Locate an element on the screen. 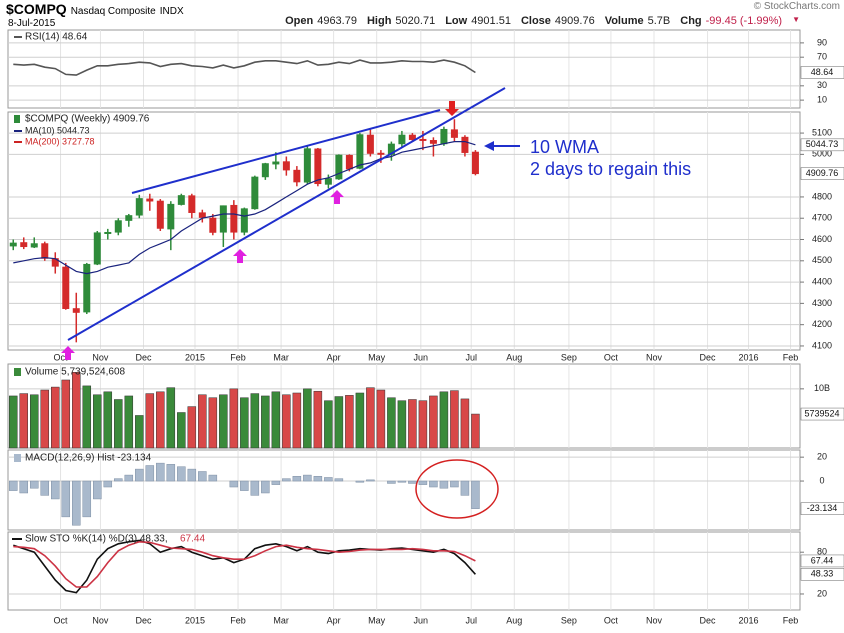  value-box-label: 5044.73 is located at coordinates (822, 144).